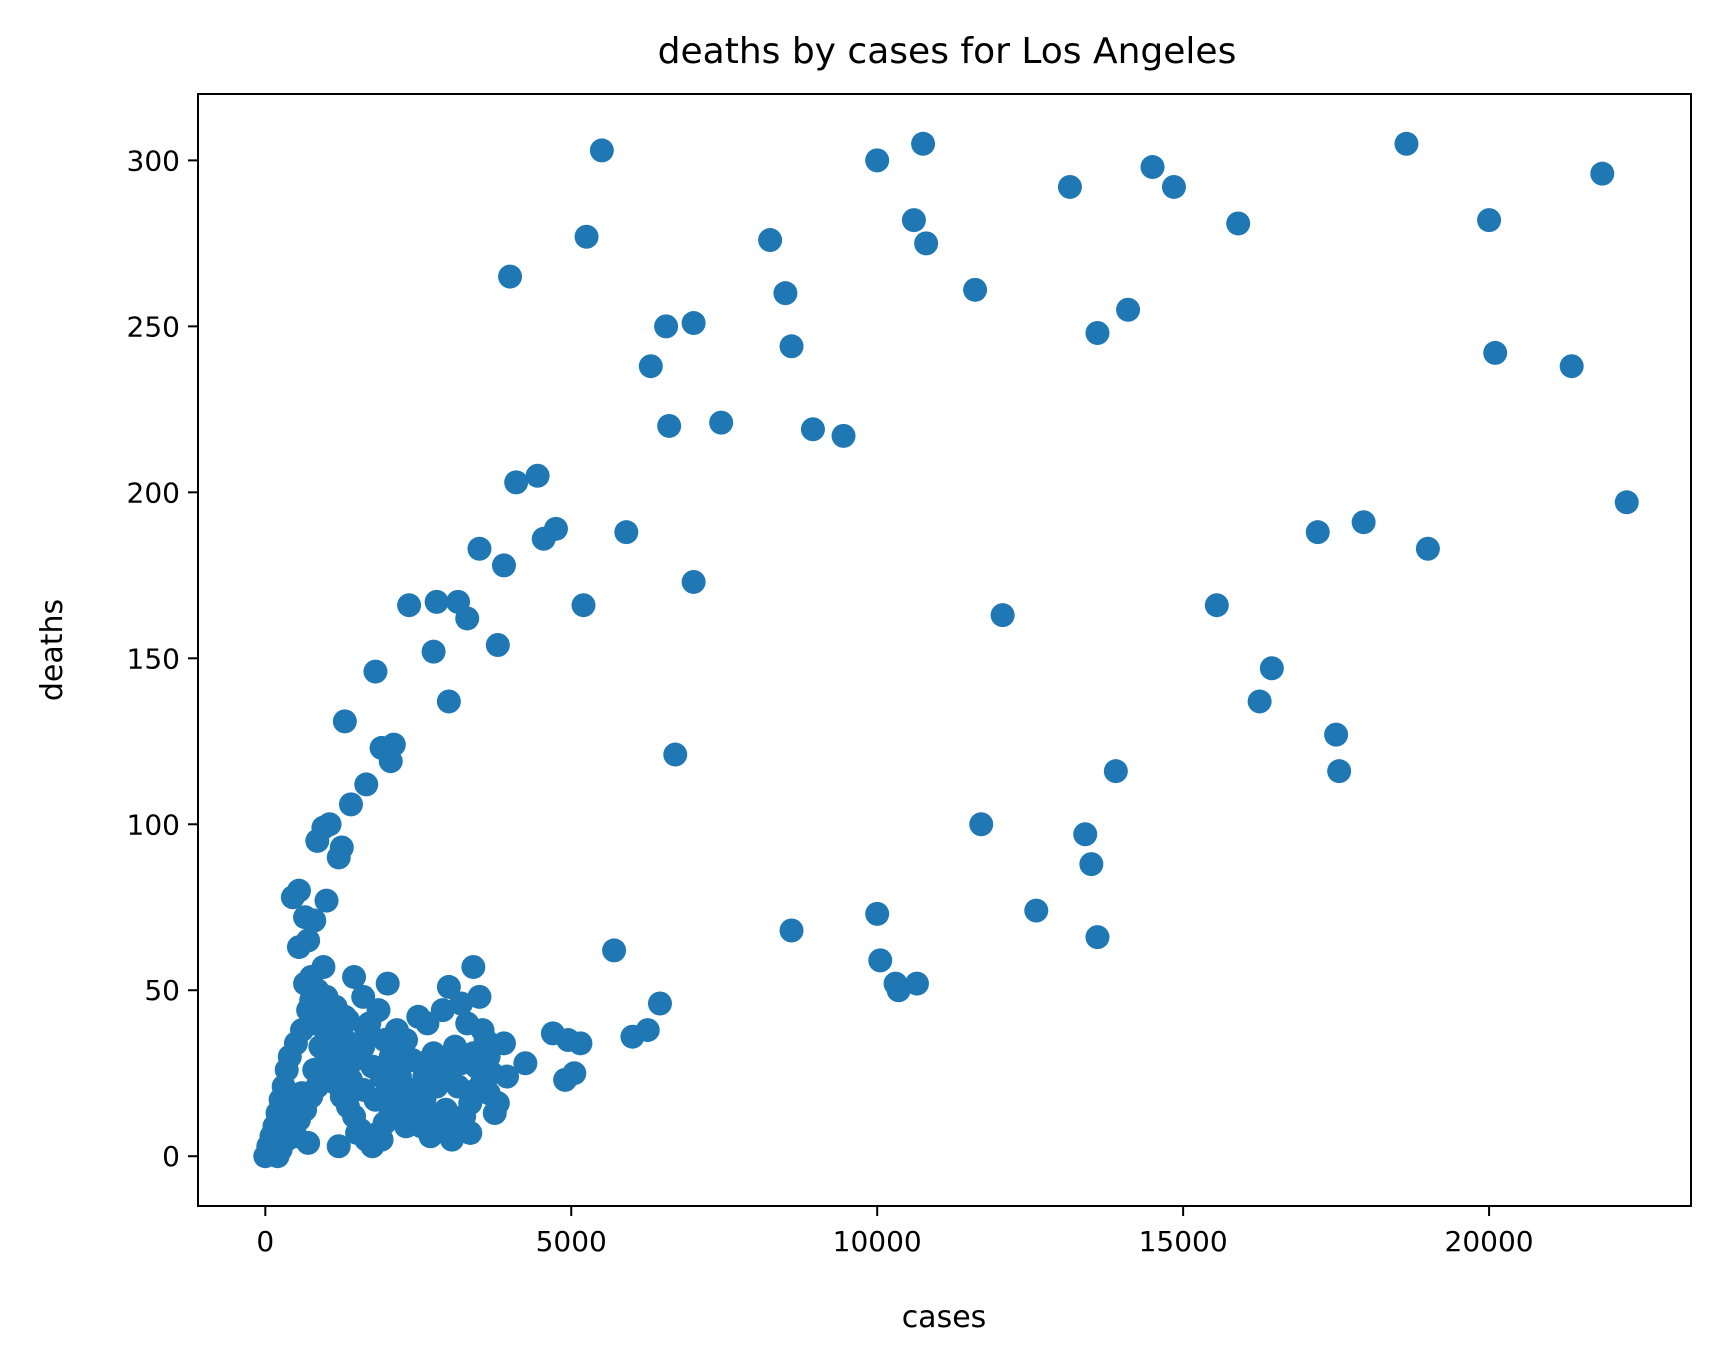 Image resolution: width=1715 pixels, height=1361 pixels. What do you see at coordinates (171, 1156) in the screenshot?
I see `y-tick-label: 0` at bounding box center [171, 1156].